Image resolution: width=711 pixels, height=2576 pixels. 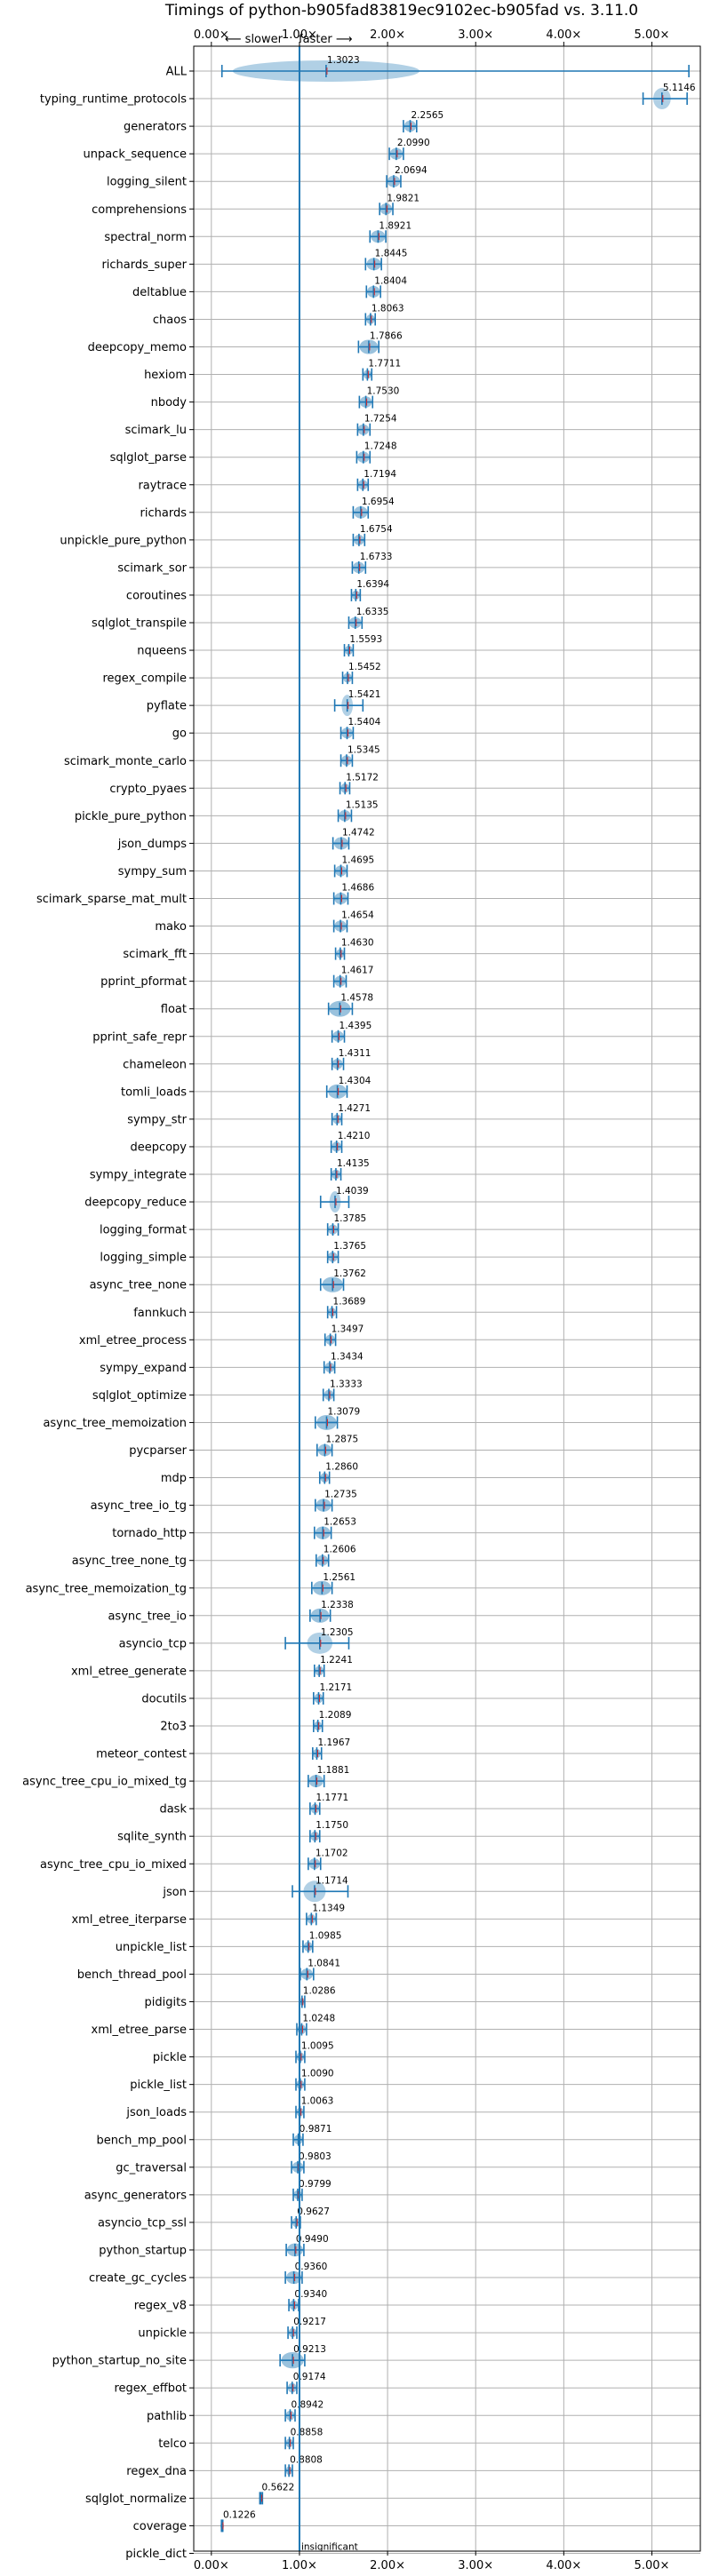 I want to click on benchmark-label: comprehensions, so click(x=139, y=210).